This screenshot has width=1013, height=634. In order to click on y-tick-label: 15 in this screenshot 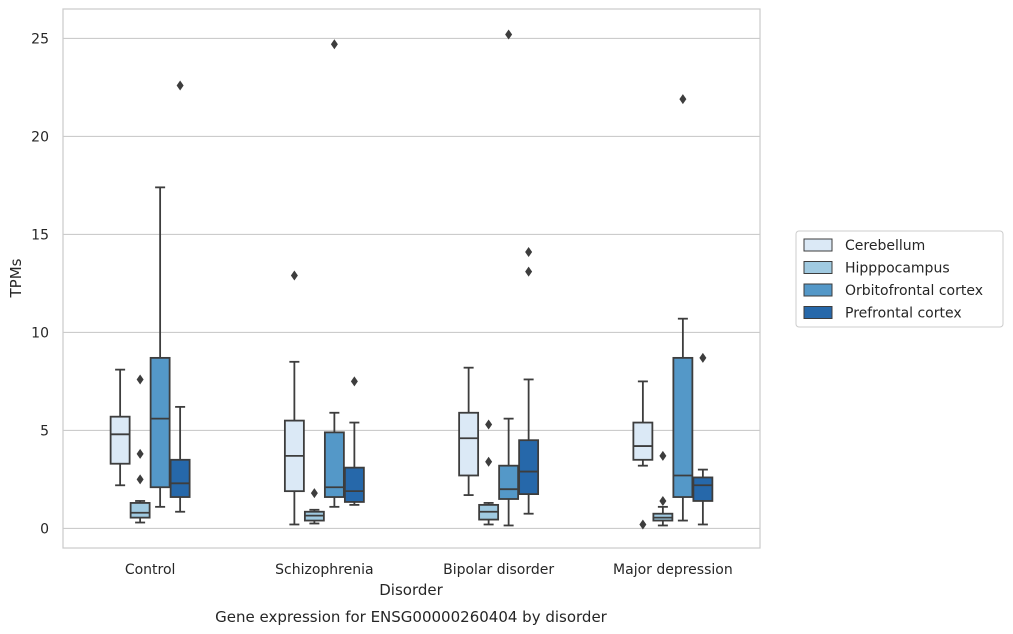, I will do `click(40, 235)`.